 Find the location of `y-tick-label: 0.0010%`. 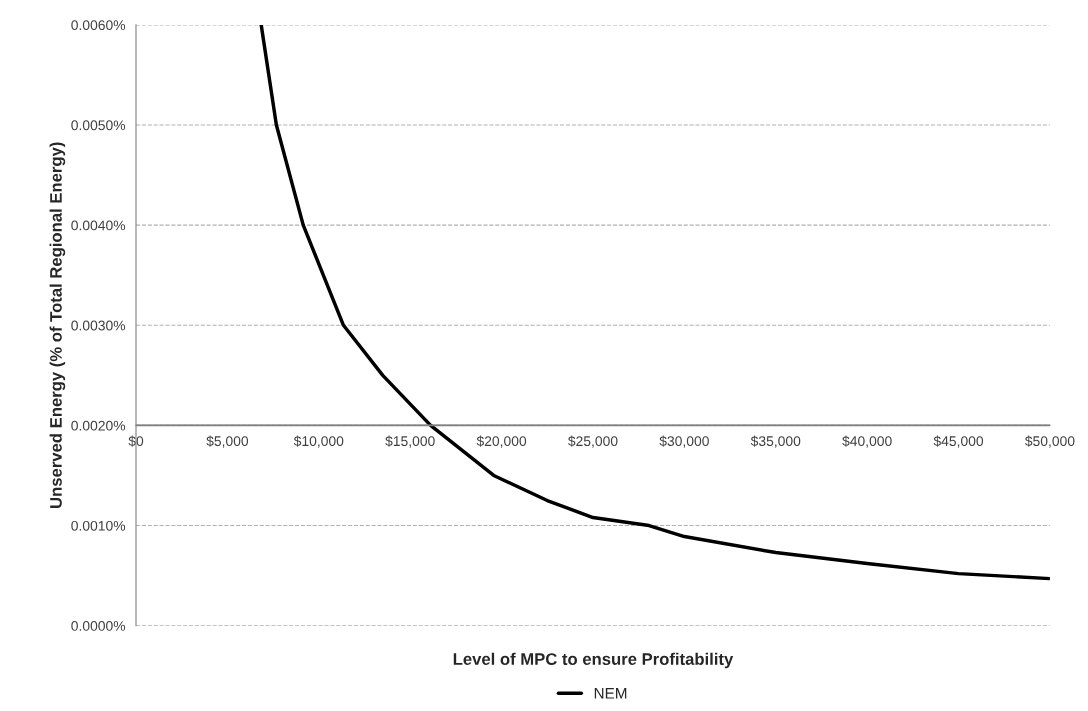

y-tick-label: 0.0010% is located at coordinates (98, 525).